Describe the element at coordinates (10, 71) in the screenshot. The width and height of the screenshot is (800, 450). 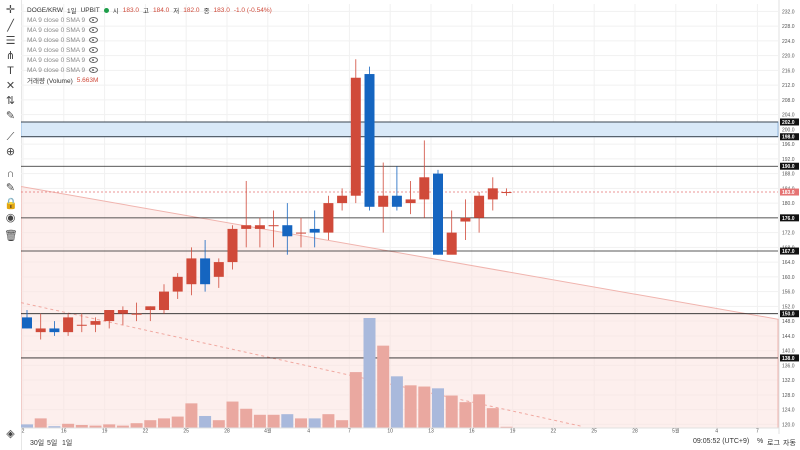
I see `text-tool-icon: T` at that location.